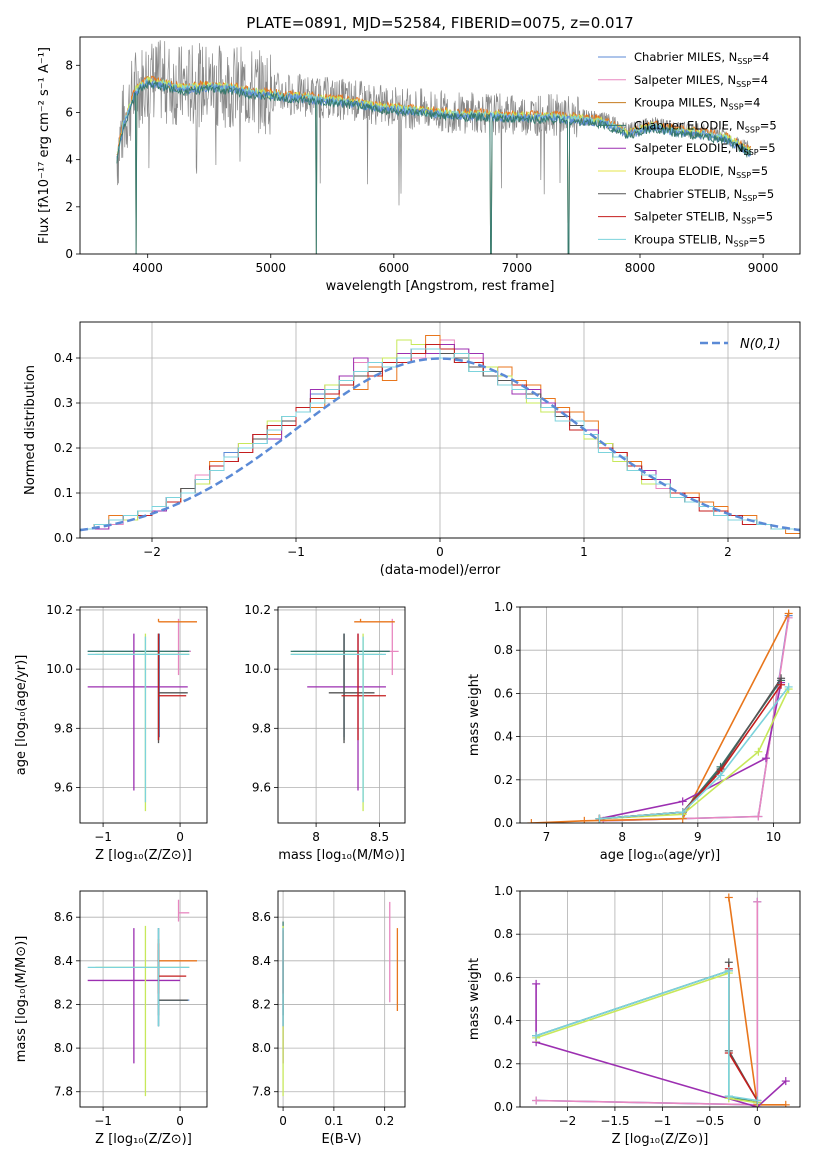 This screenshot has width=819, height=1170. I want to click on panel-mass_vs_EBV: 0 0.1 0.2 7.8 8.0 8.2 8.4 8.6 E(B-V), so click(329, 1018).